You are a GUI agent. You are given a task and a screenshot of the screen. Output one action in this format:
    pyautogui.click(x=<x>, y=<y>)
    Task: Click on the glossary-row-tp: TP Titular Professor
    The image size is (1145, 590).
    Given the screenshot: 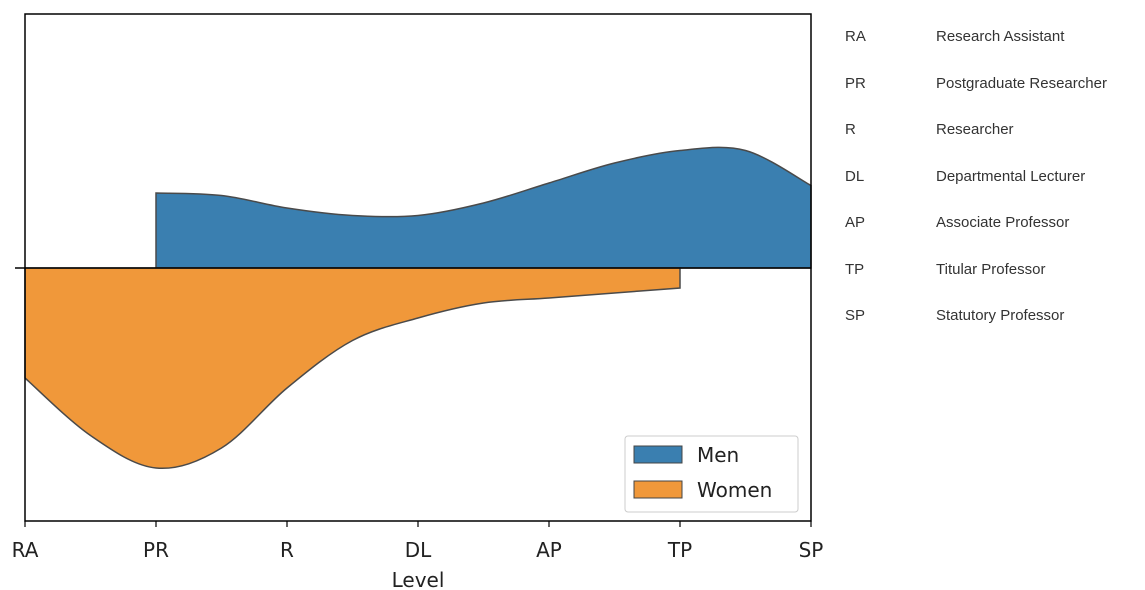 What is the action you would take?
    pyautogui.click(x=995, y=278)
    